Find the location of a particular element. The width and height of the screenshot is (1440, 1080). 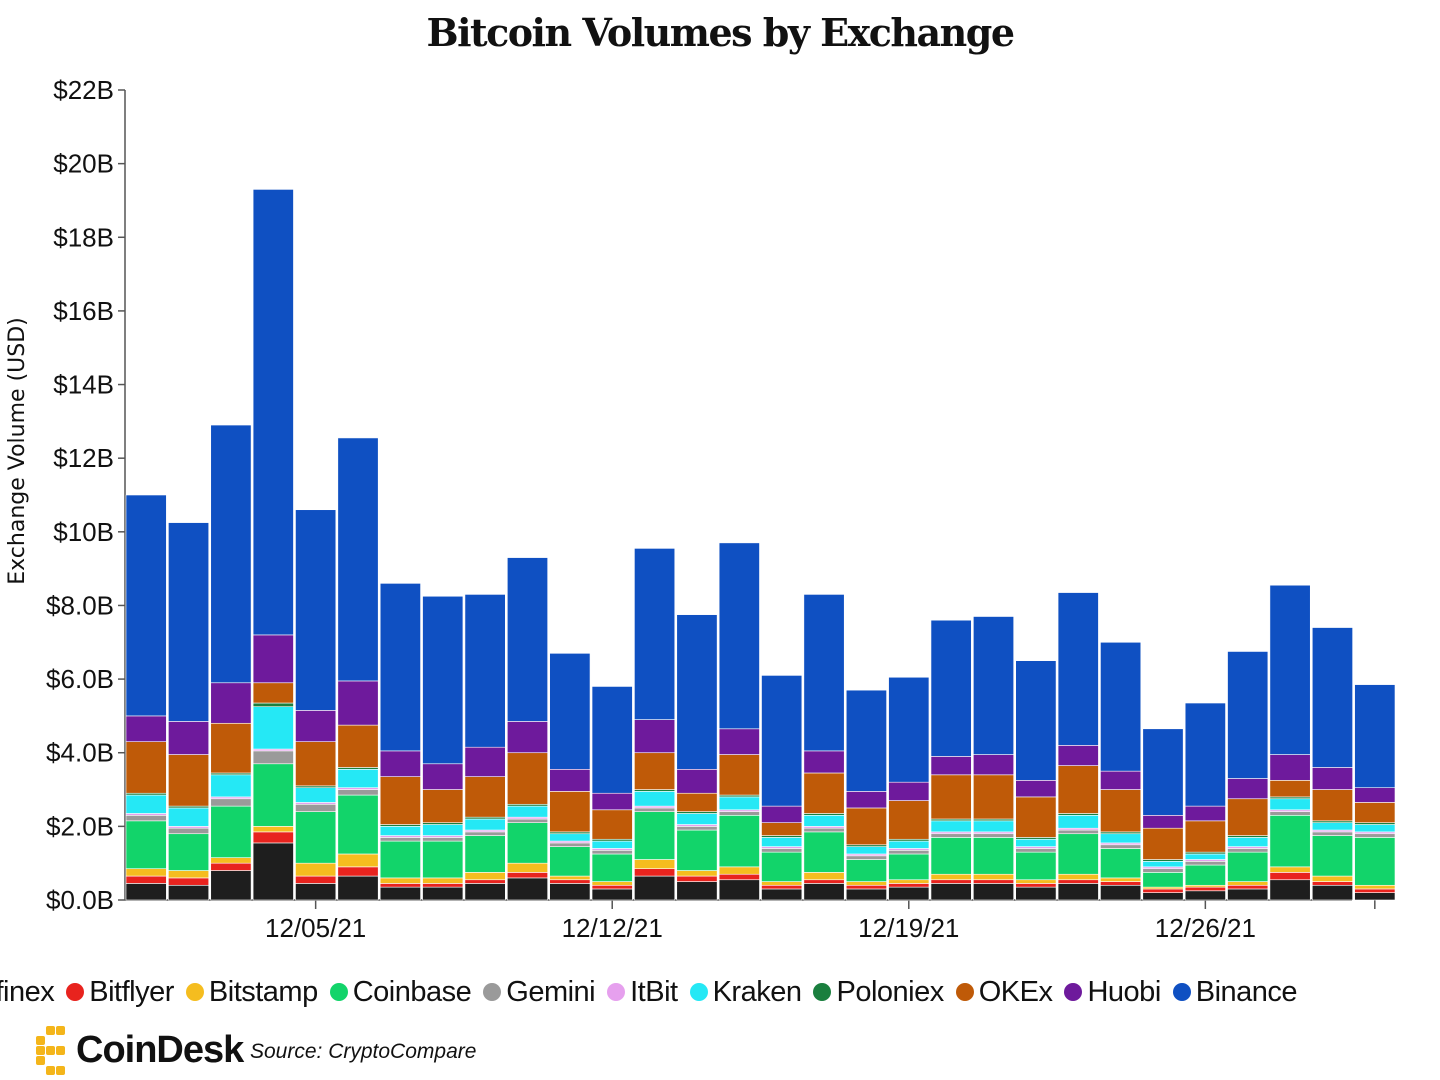

x-tick-label: 12/19/21 is located at coordinates (908, 928).